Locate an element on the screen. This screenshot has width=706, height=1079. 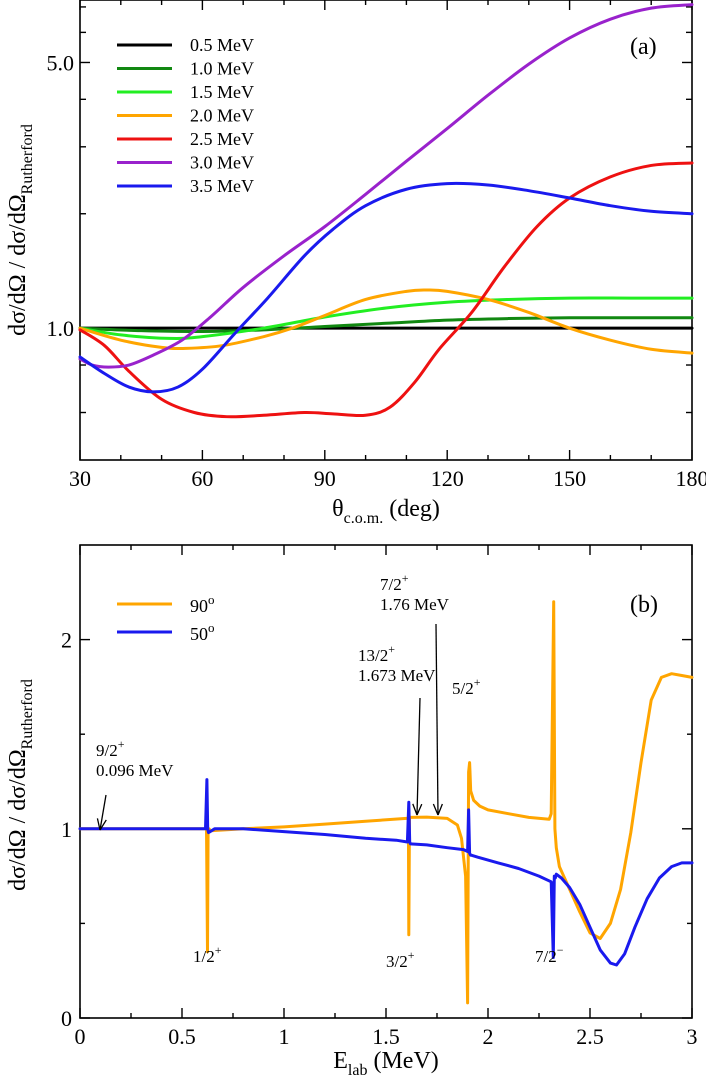
x-tick-label: 60 is located at coordinates (202, 478).